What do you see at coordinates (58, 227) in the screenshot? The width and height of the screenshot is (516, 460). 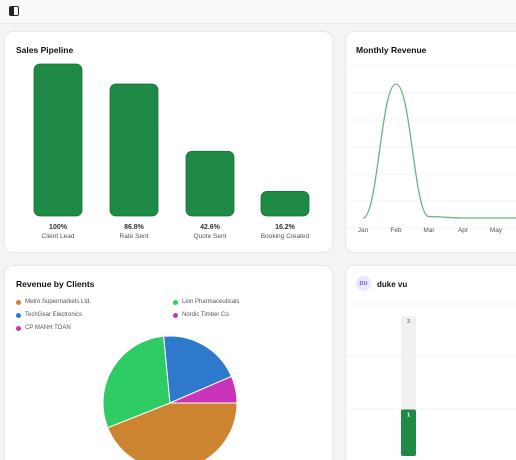 I see `pipeline-value-label: 100%` at bounding box center [58, 227].